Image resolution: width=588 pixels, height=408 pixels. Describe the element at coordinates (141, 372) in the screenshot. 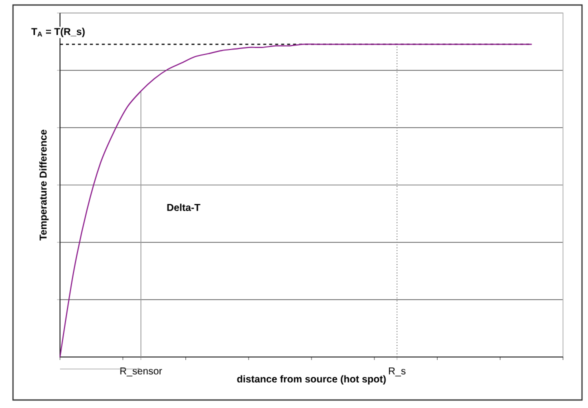

I see `x-tick-label: R_sensor` at that location.